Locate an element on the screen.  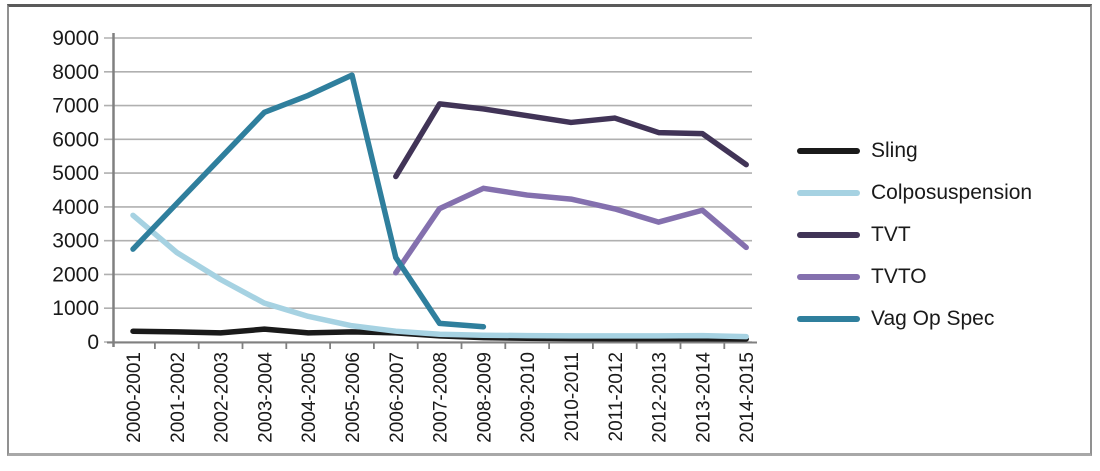
y-axis-label: 1000 is located at coordinates (75, 308).